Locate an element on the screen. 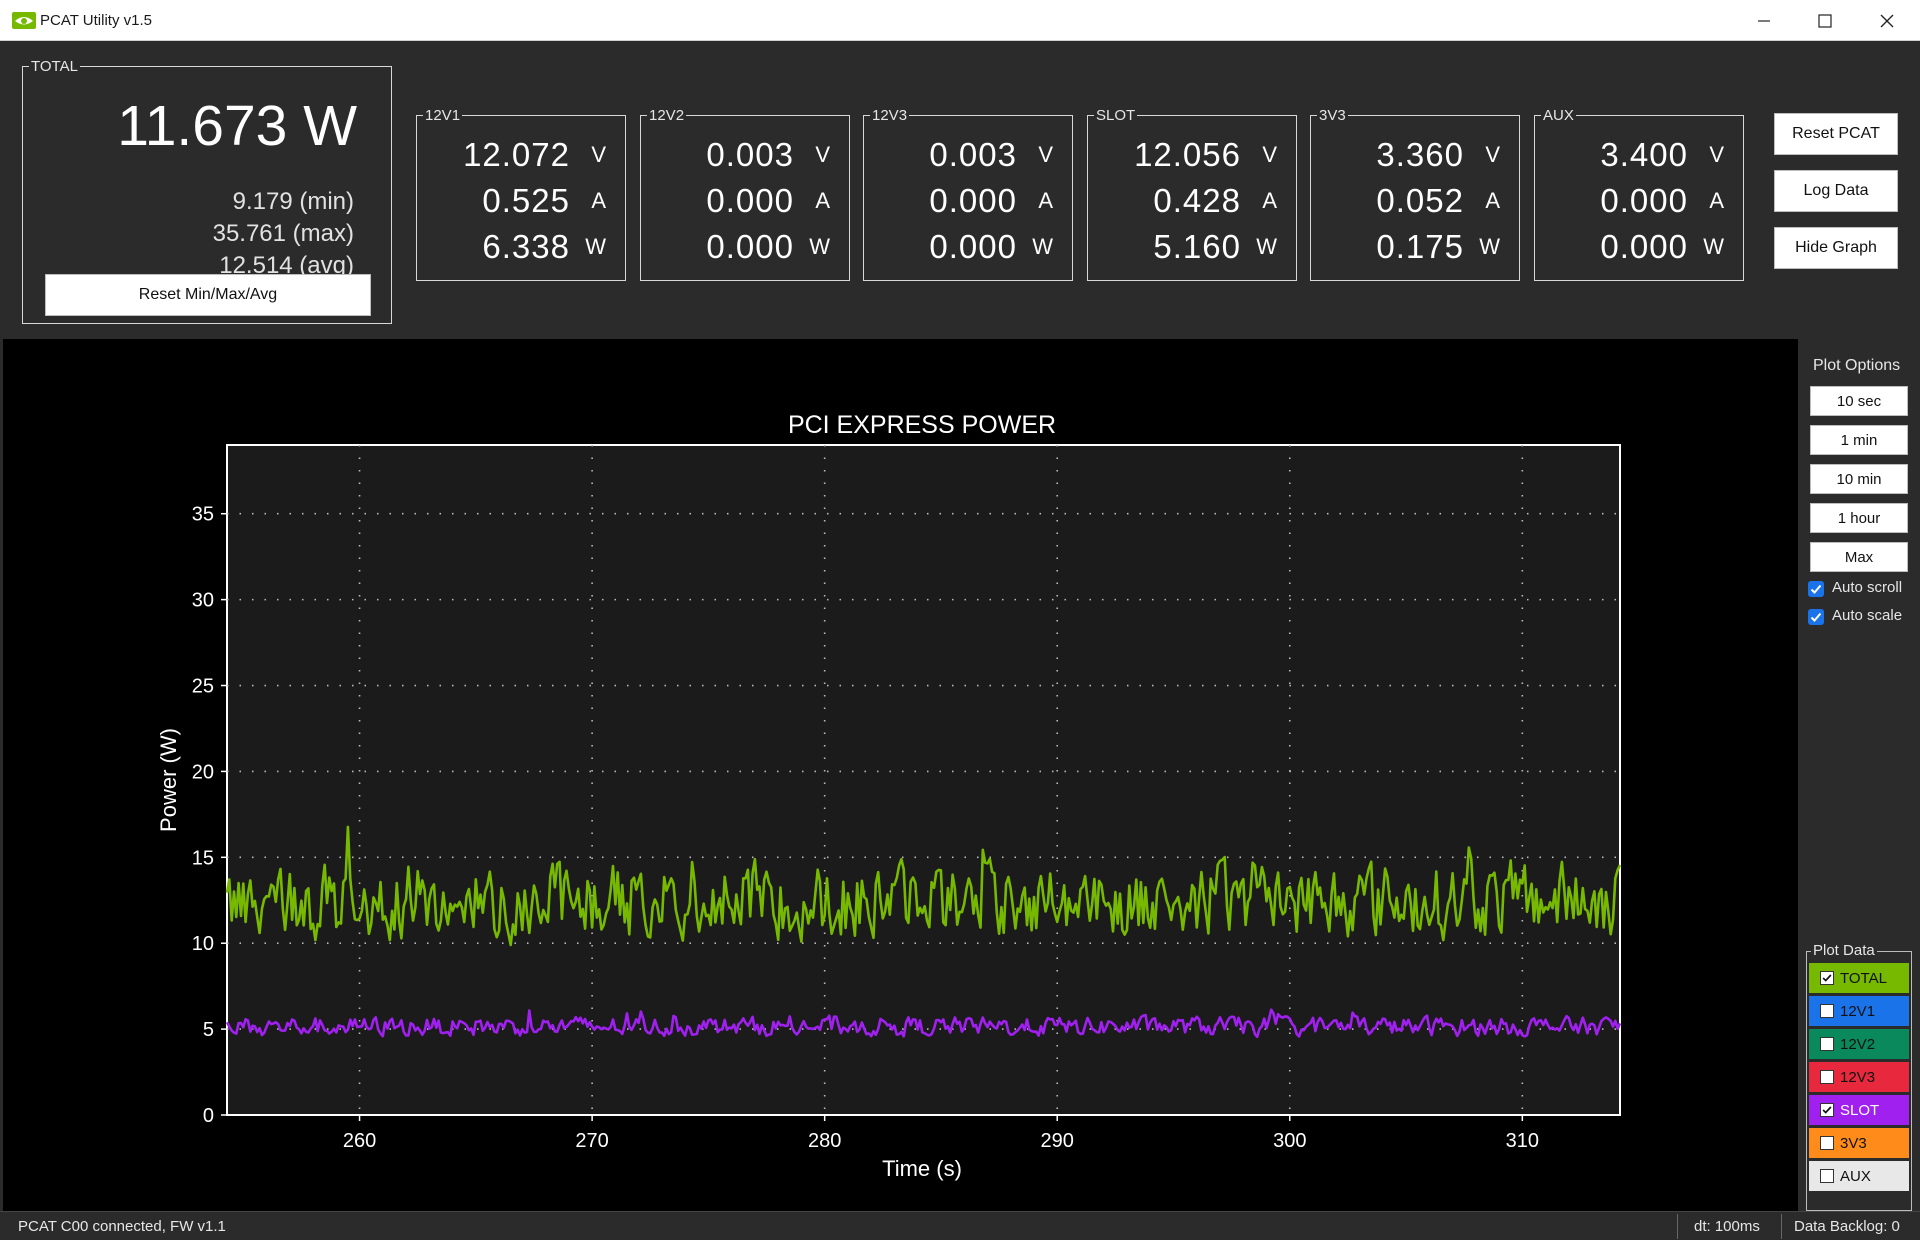  x-tick-label: 270 is located at coordinates (591, 1141).